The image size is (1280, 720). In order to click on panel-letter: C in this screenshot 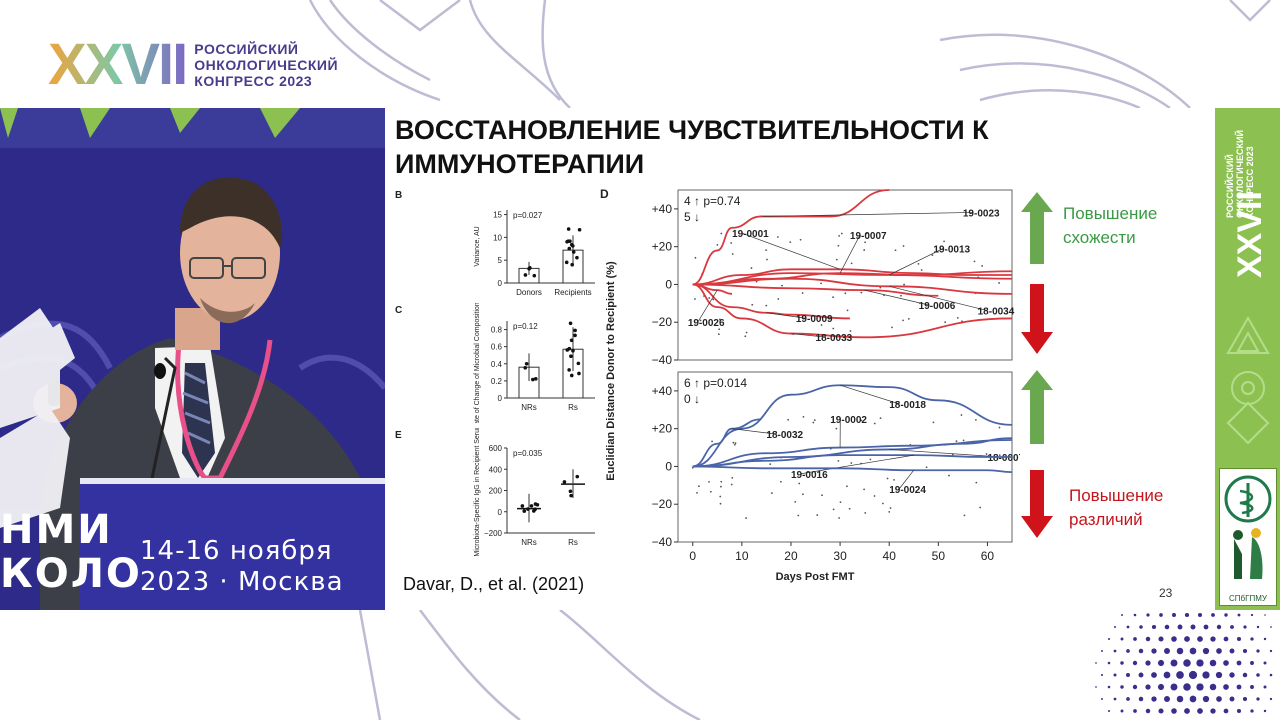, I will do `click(398, 310)`.